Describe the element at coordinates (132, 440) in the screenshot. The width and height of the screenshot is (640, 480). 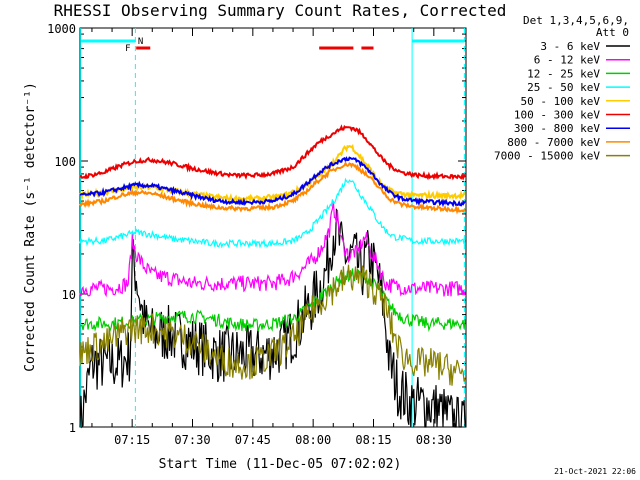
I see `x-tick-label: 07:15` at that location.